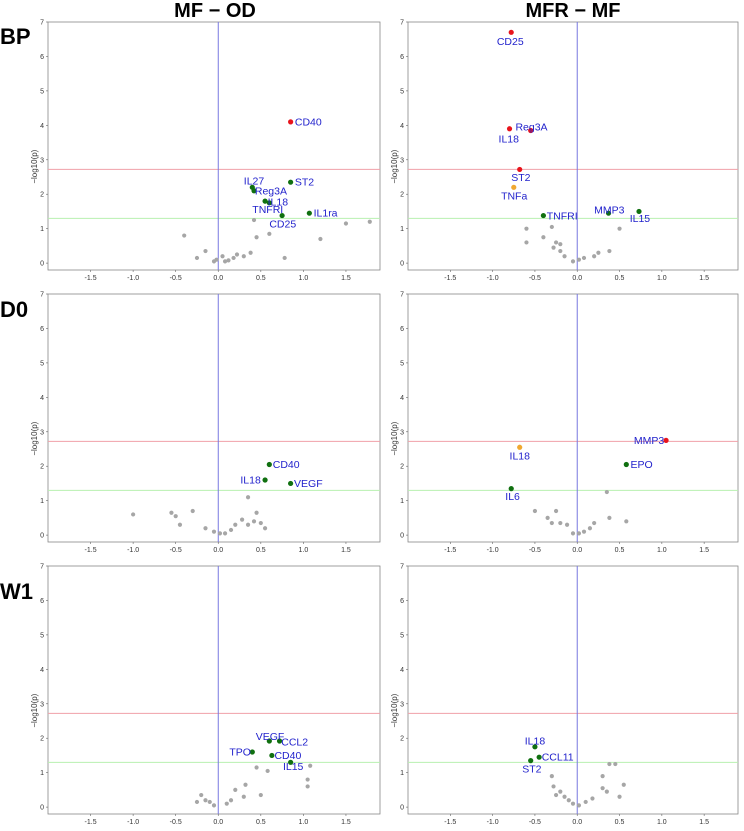 This screenshot has width=744, height=831. I want to click on point-label-tnfri: TNFRI, so click(562, 216).